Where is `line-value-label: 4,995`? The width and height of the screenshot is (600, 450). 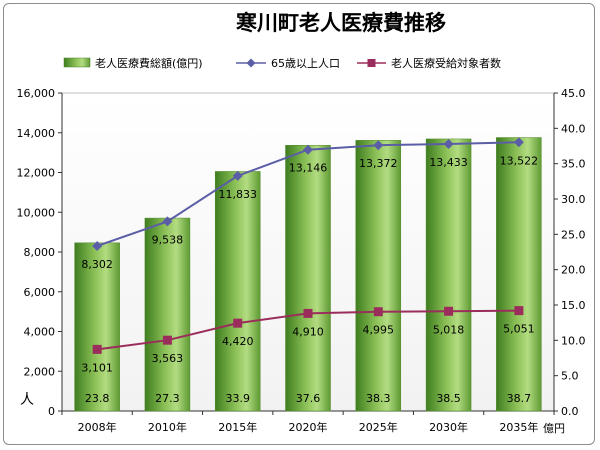 line-value-label: 4,995 is located at coordinates (379, 330).